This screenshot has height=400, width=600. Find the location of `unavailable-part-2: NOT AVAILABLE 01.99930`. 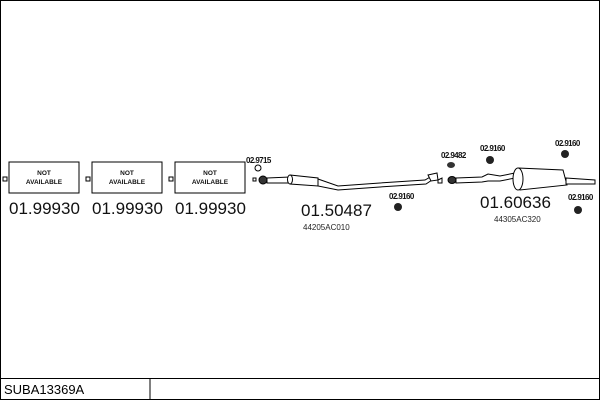

unavailable-part-2: NOT AVAILABLE 01.99930 is located at coordinates (124, 189).